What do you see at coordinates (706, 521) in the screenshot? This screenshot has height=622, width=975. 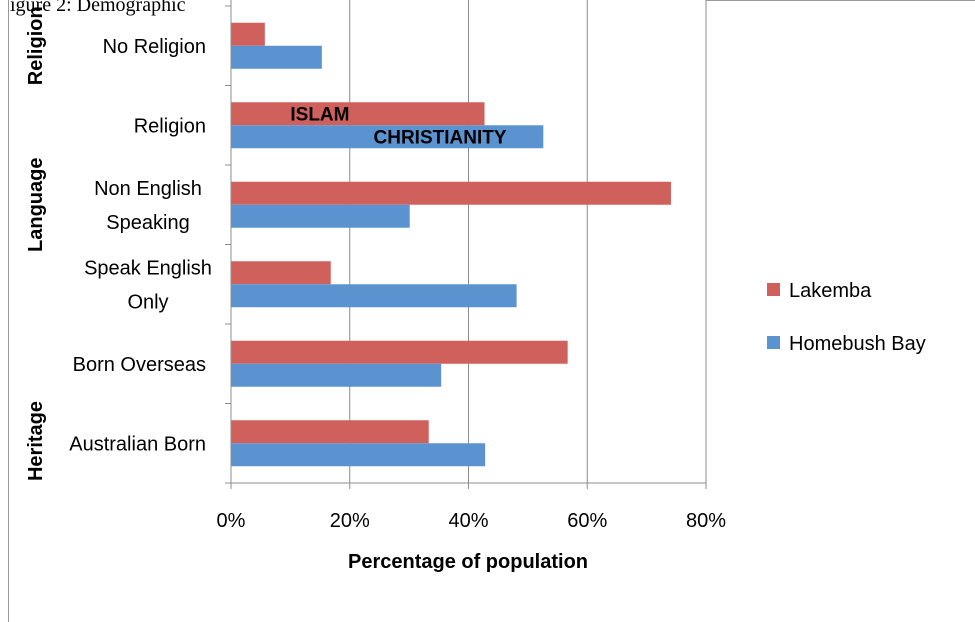 I see `x-tick-label: 80%` at bounding box center [706, 521].